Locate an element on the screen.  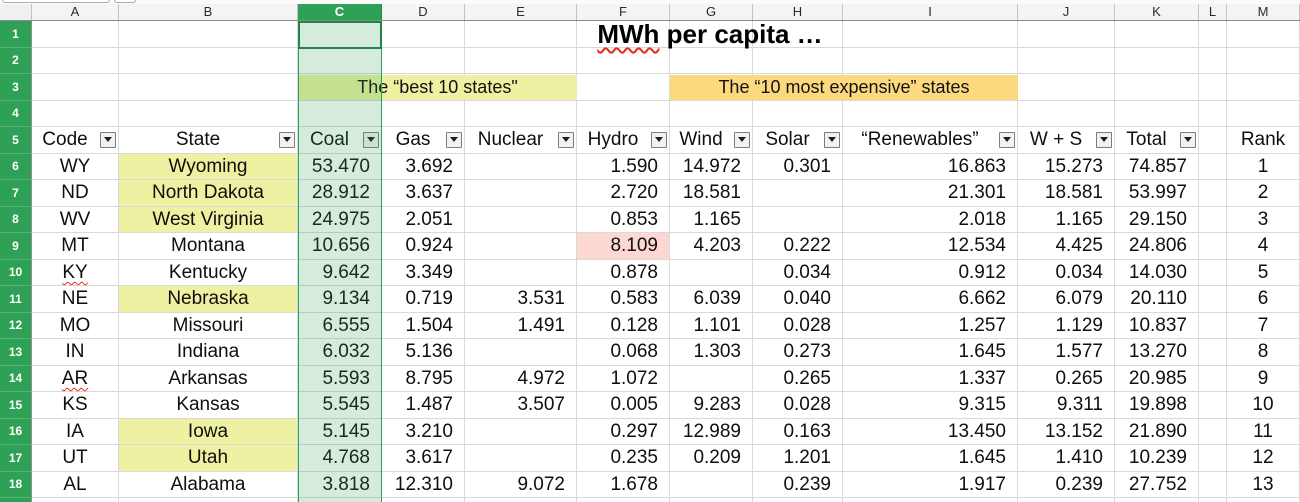
cell-A10: KY is located at coordinates (75, 272).